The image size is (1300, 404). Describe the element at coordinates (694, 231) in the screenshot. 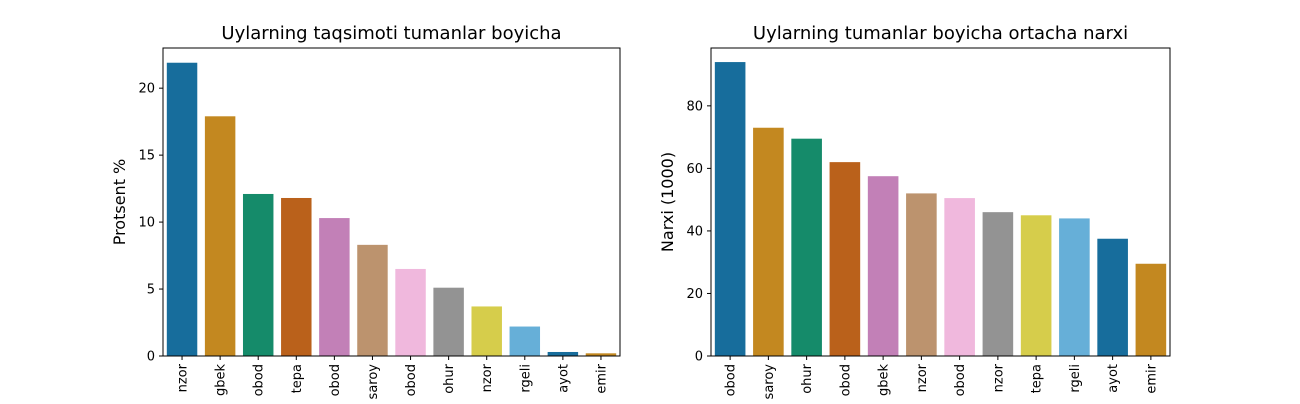

I see `y-tick-label: 40` at that location.